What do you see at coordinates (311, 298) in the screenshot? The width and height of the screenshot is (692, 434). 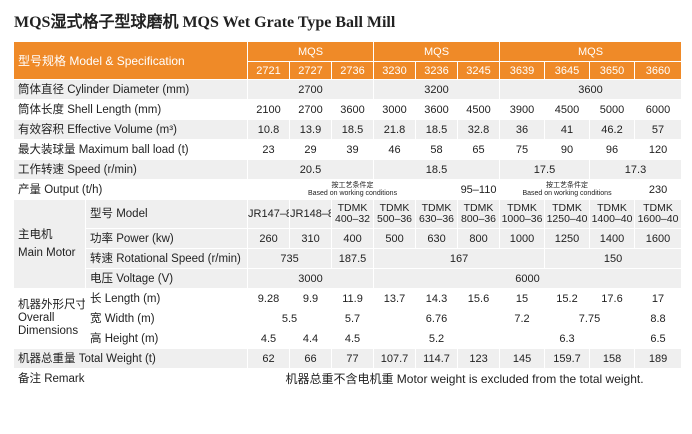 I see `table-cell: 9.9` at bounding box center [311, 298].